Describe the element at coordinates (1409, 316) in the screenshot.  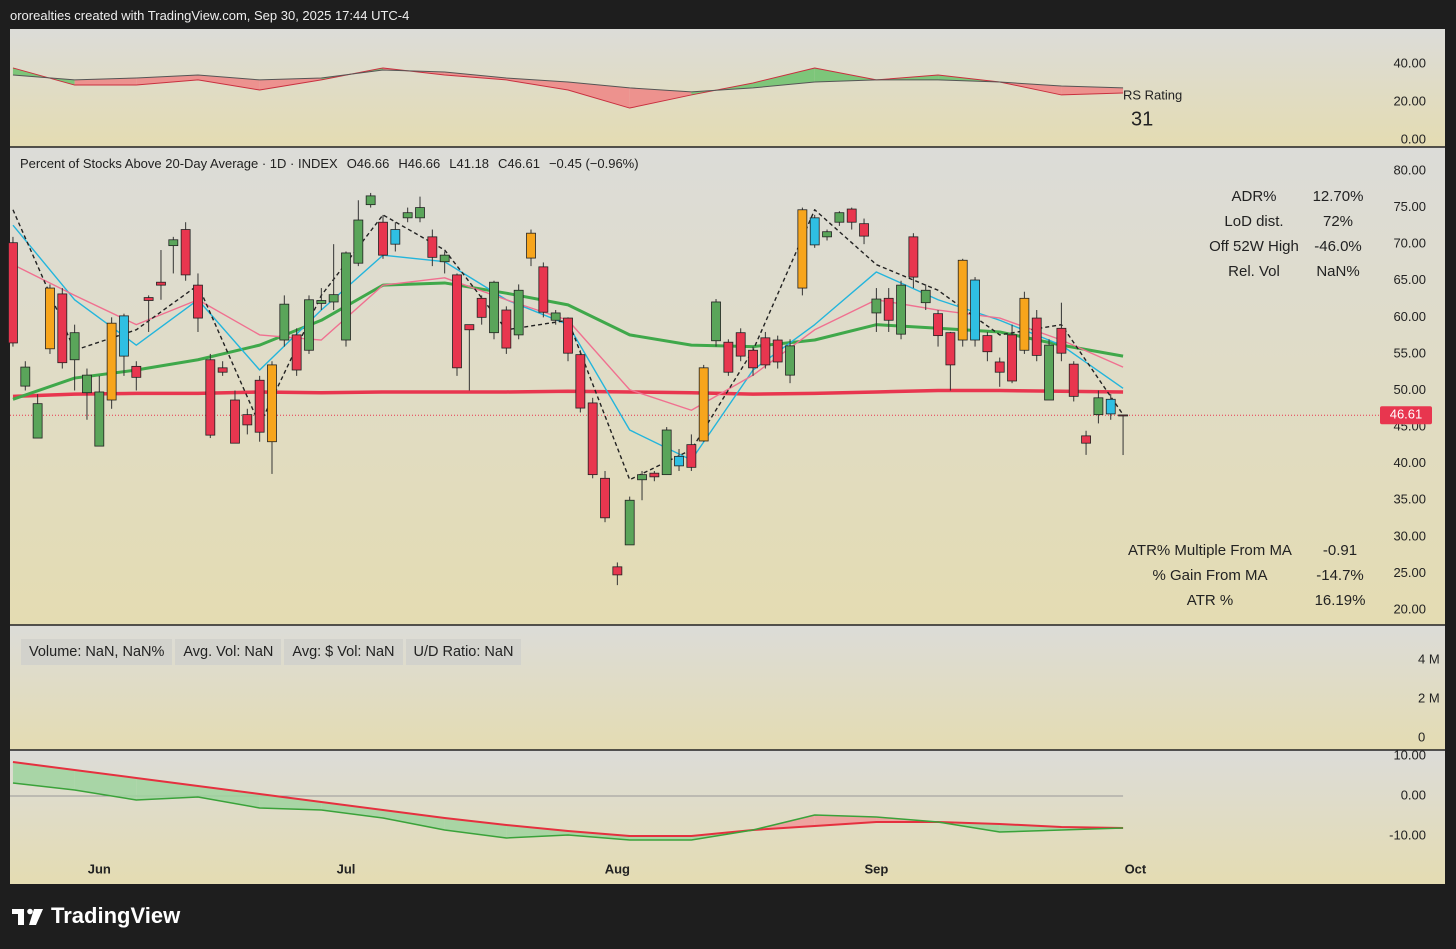
I see `y-tick-label: 60.00` at that location.